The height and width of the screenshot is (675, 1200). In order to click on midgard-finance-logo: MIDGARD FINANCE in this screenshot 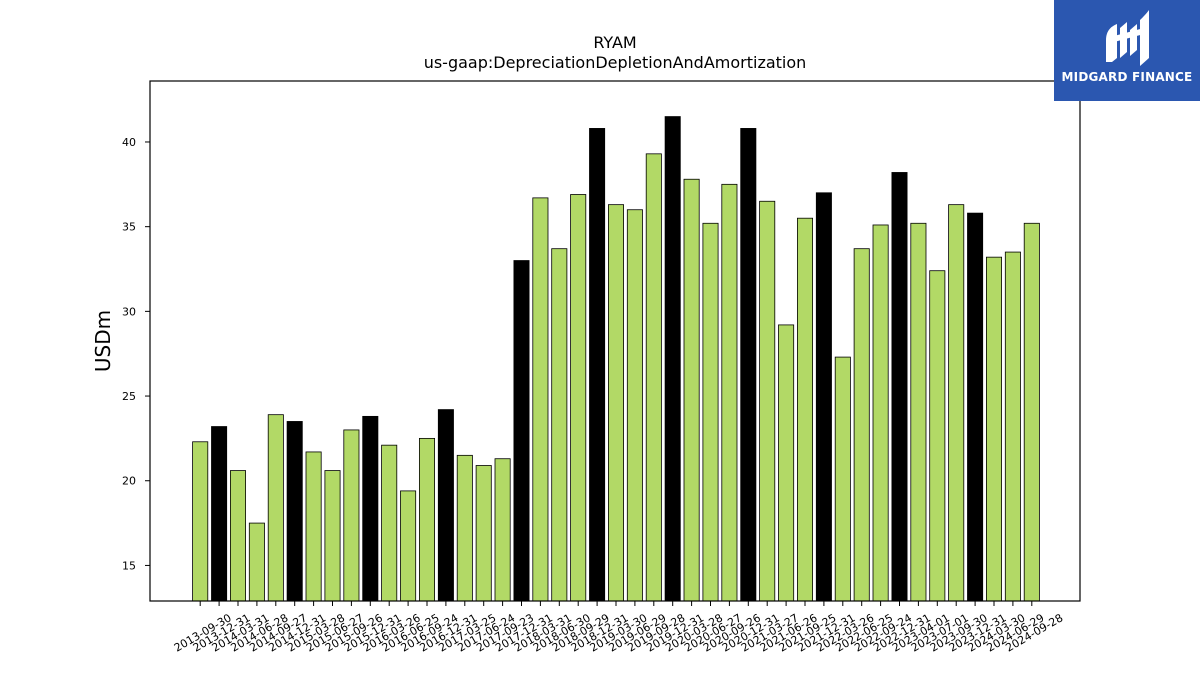, I will do `click(1127, 50)`.